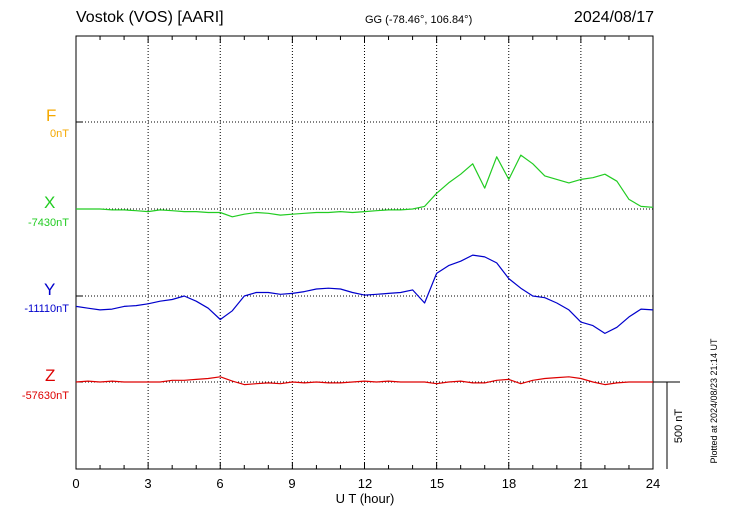 This screenshot has height=520, width=730. I want to click on x-tick-label: 12, so click(365, 483).